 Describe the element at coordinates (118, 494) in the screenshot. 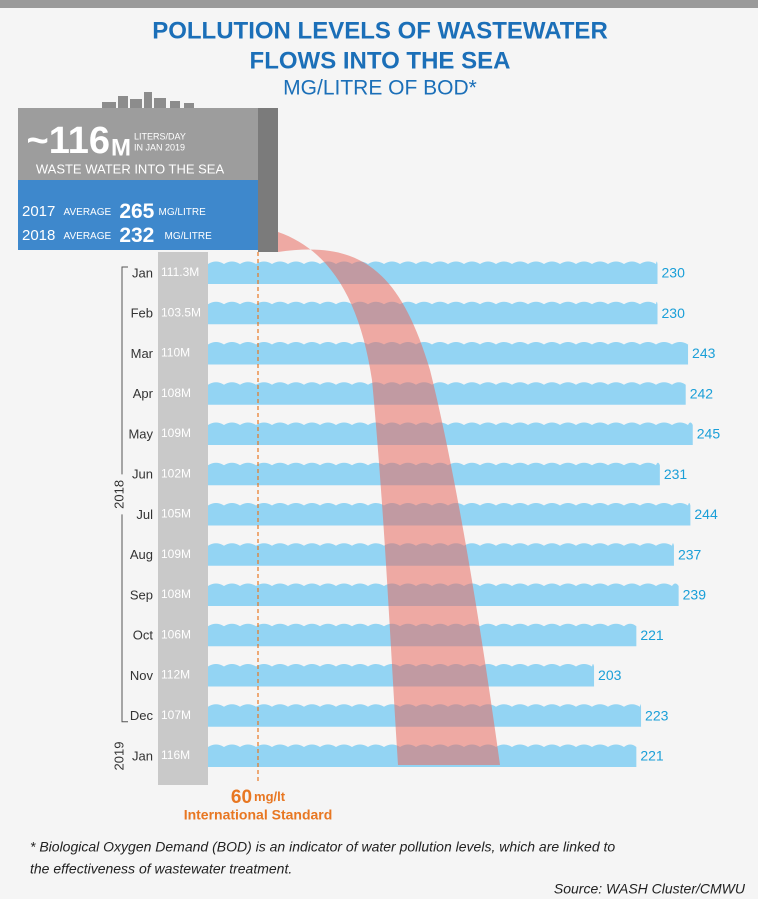

I see `year-label: 2018` at that location.